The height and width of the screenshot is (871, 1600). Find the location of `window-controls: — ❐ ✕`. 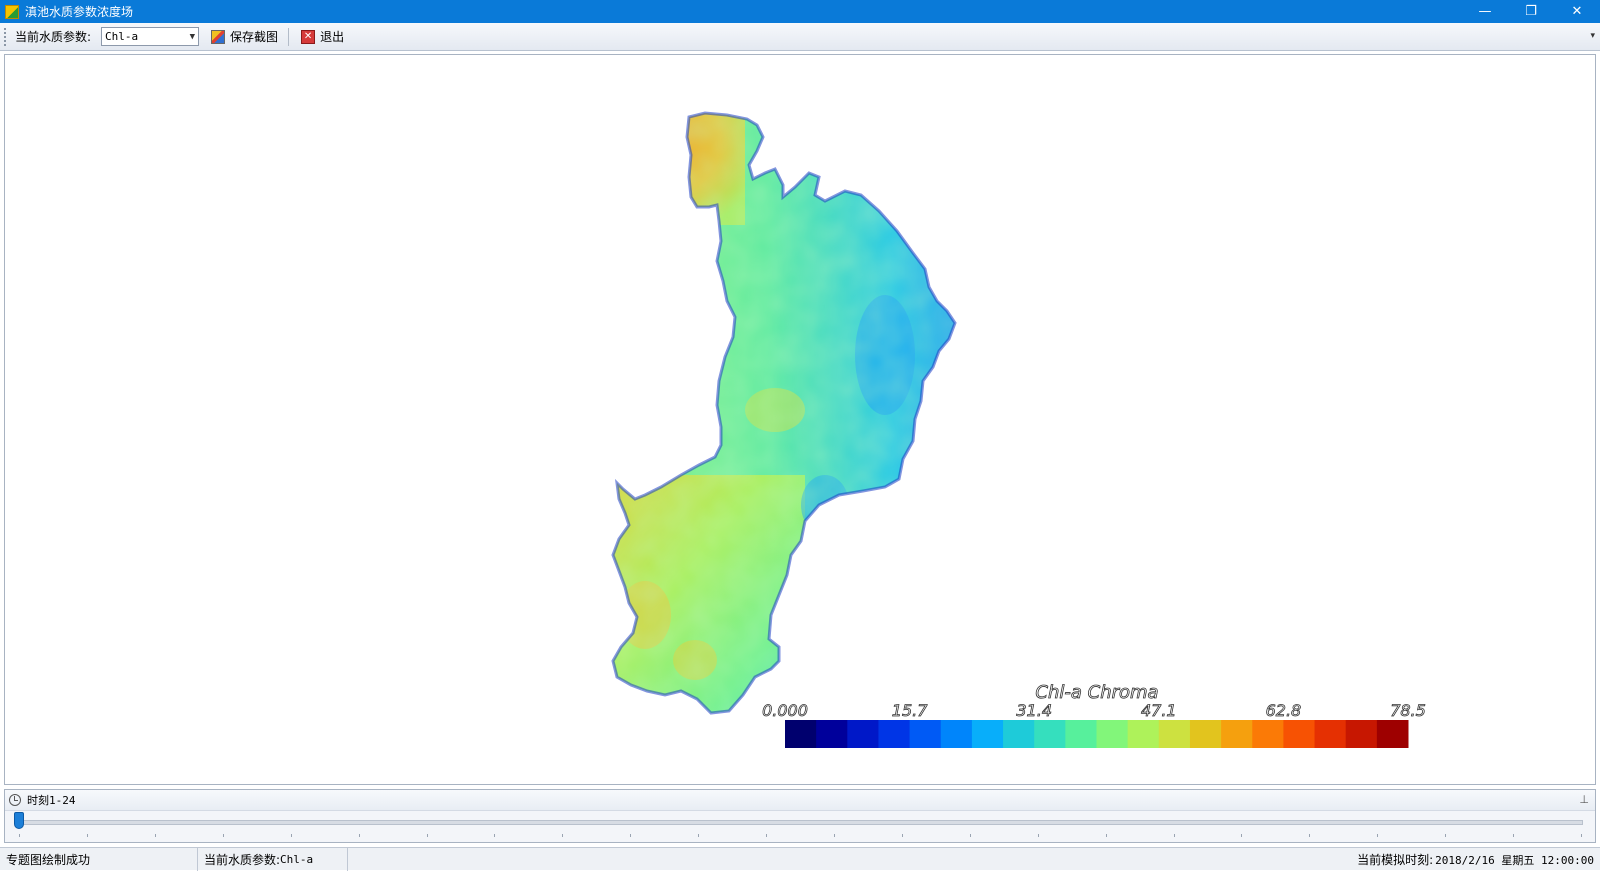

window-controls: — ❐ ✕ is located at coordinates (1531, 11).